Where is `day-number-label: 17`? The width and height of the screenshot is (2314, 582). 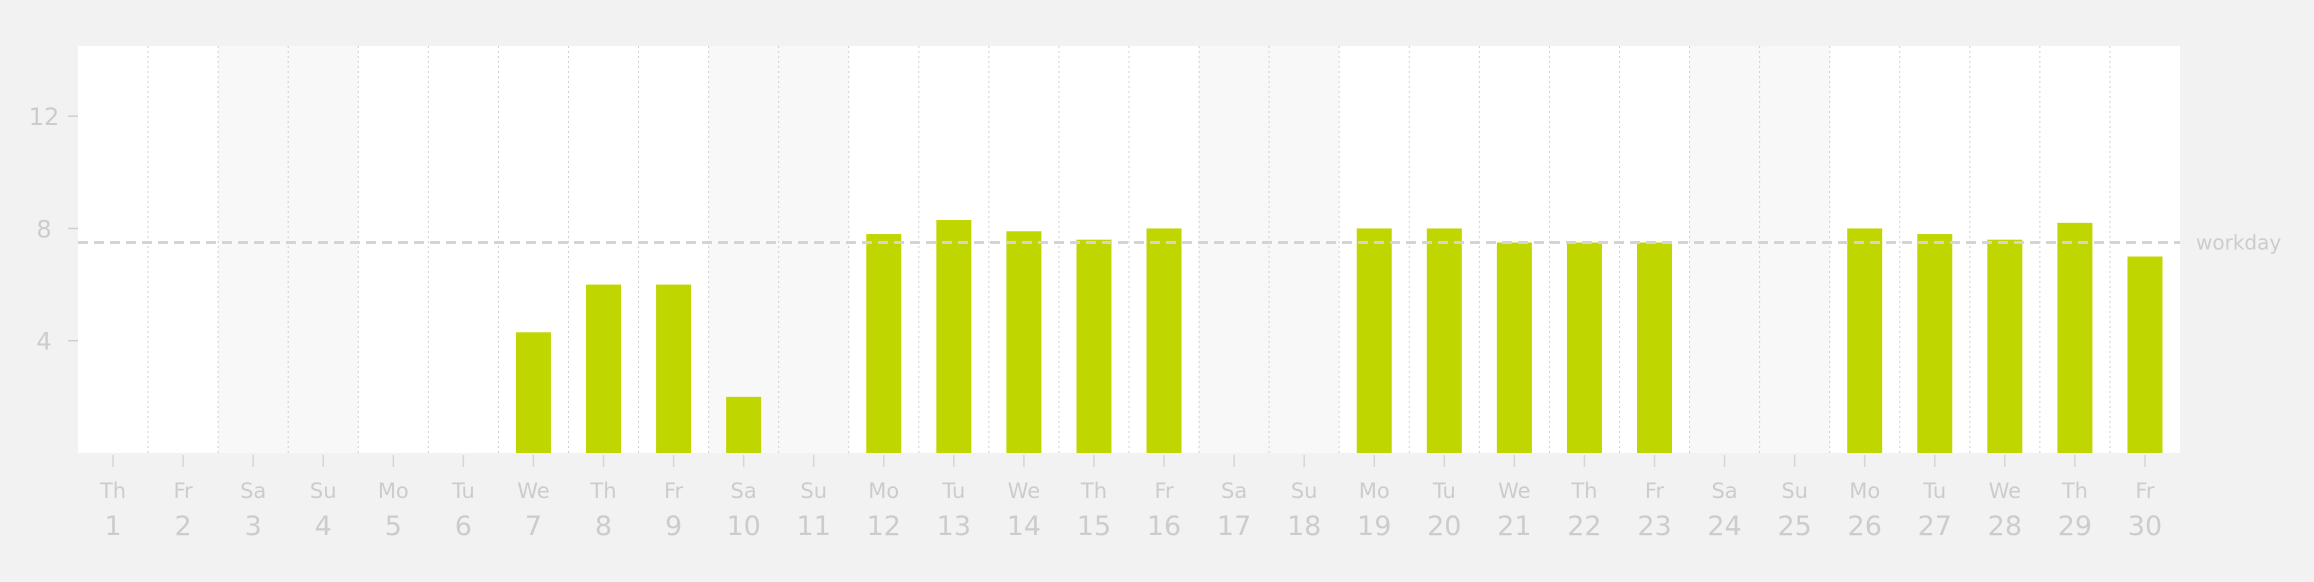 day-number-label: 17 is located at coordinates (1234, 526).